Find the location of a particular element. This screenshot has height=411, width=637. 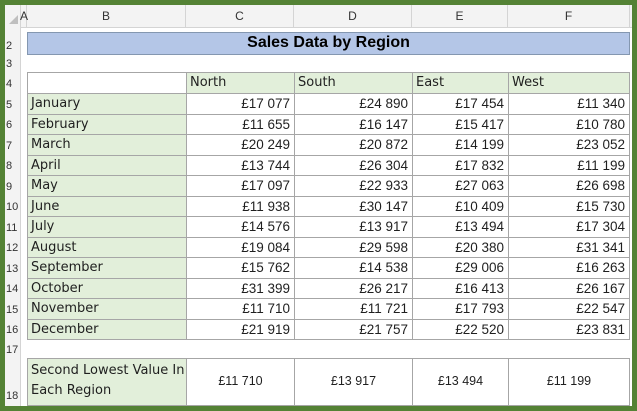

value-cell: £10 409 is located at coordinates (460, 206).